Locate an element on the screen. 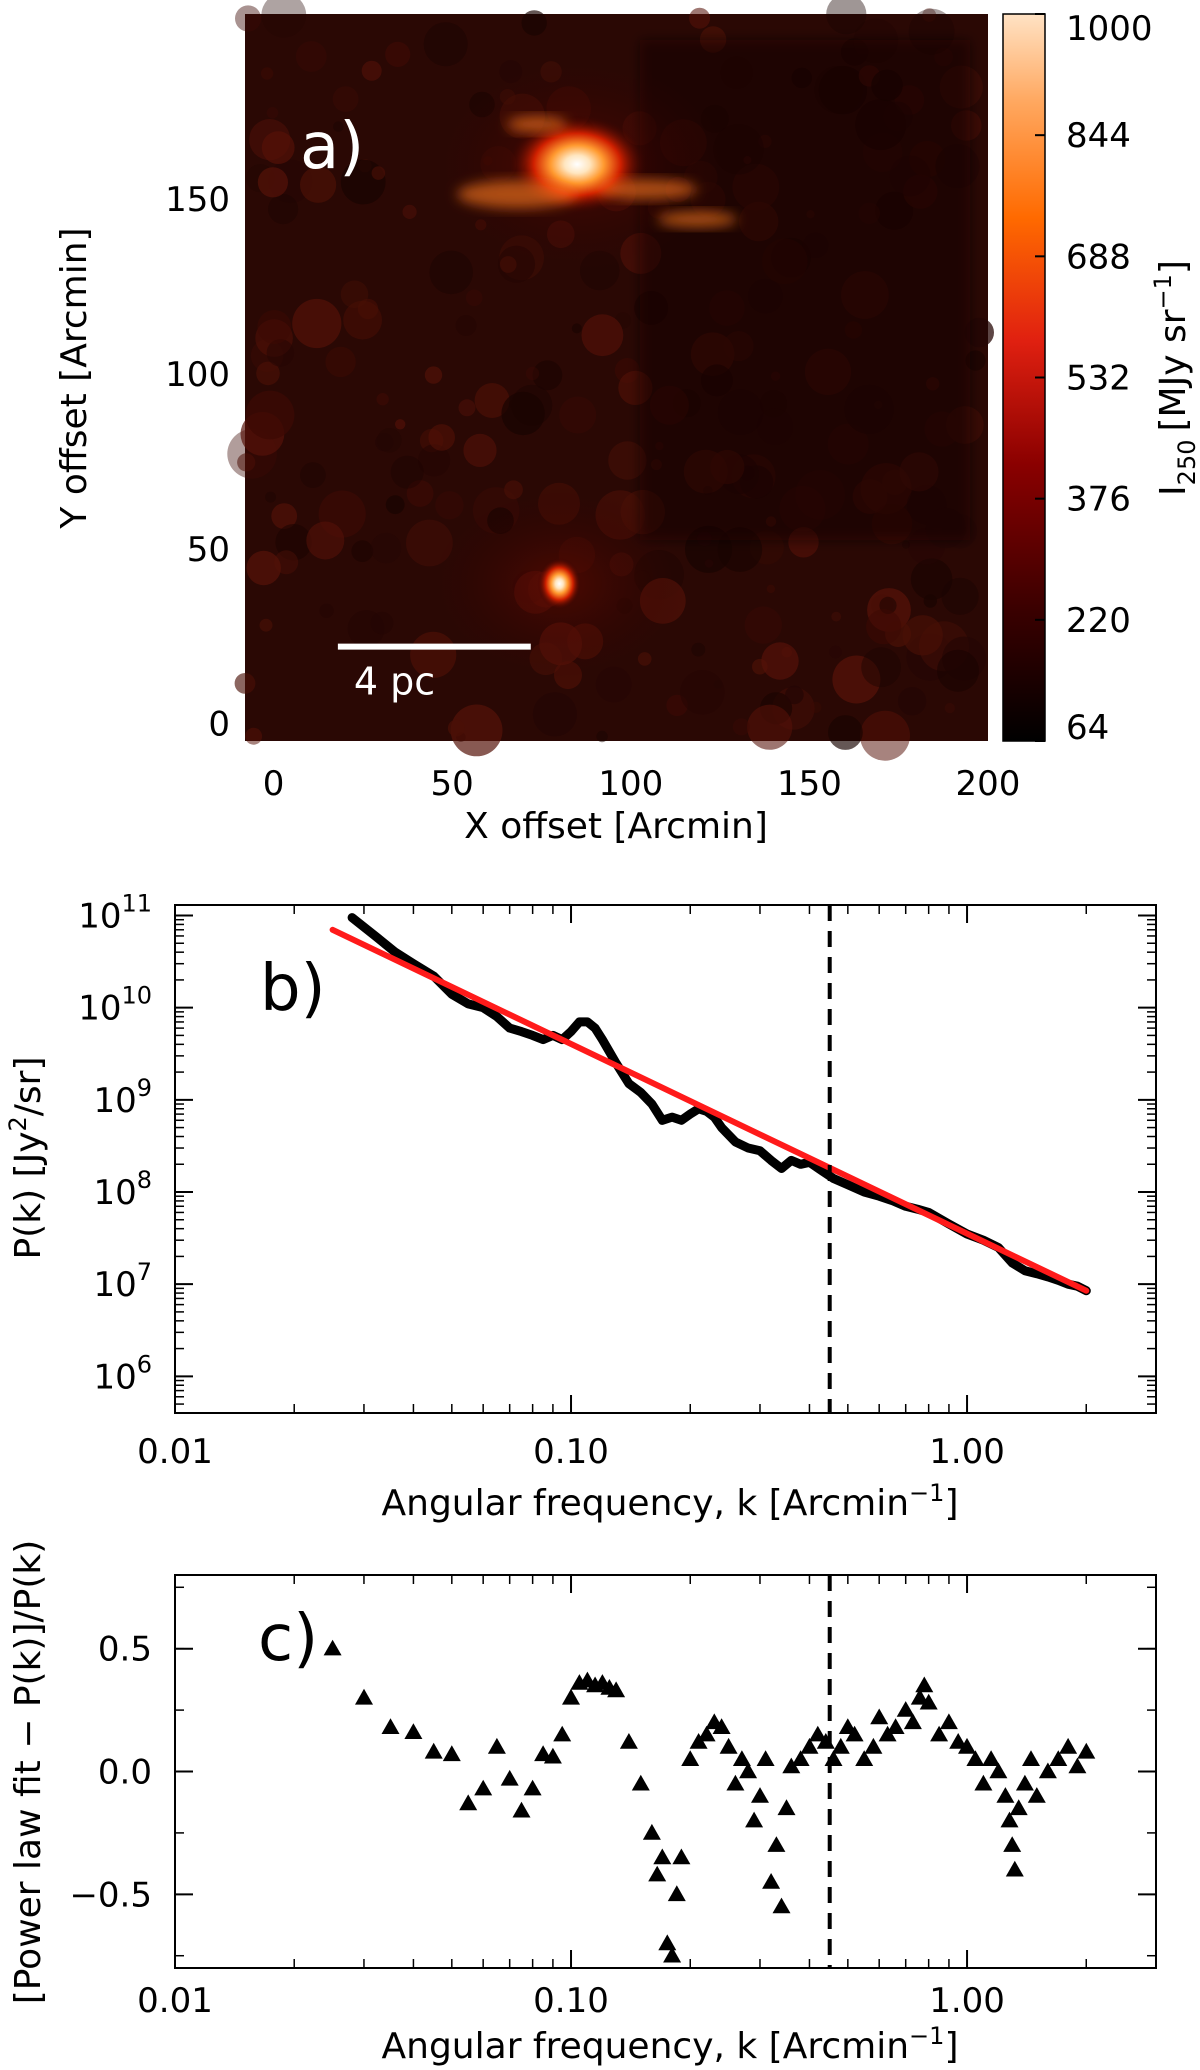 The height and width of the screenshot is (2070, 1200). y-tick-exponent: 11 is located at coordinates (136, 904).